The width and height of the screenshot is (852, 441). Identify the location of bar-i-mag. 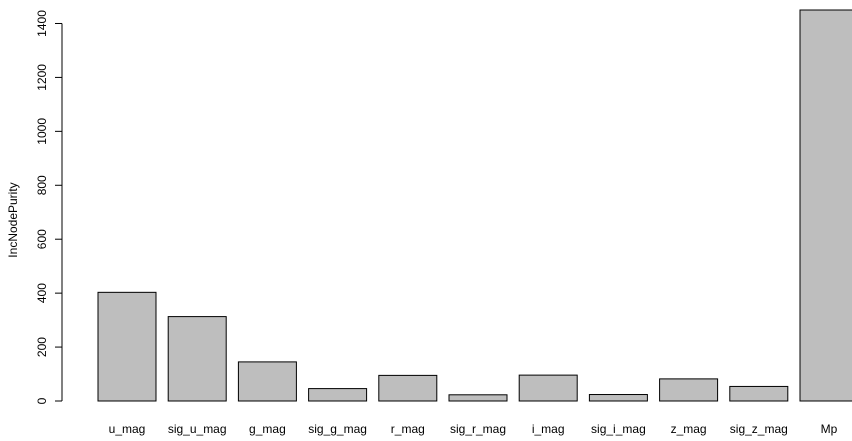
(548, 388).